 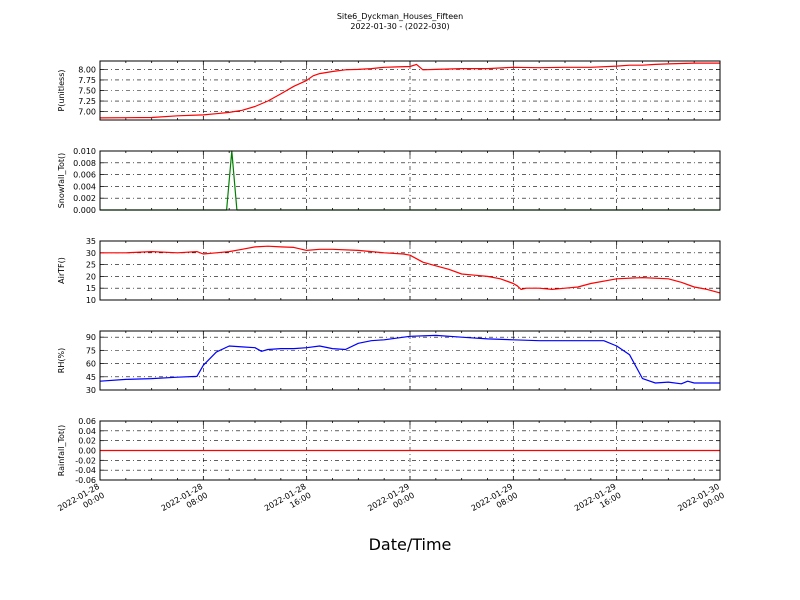 I want to click on y-tick-label: 8.00, so click(x=87, y=69).